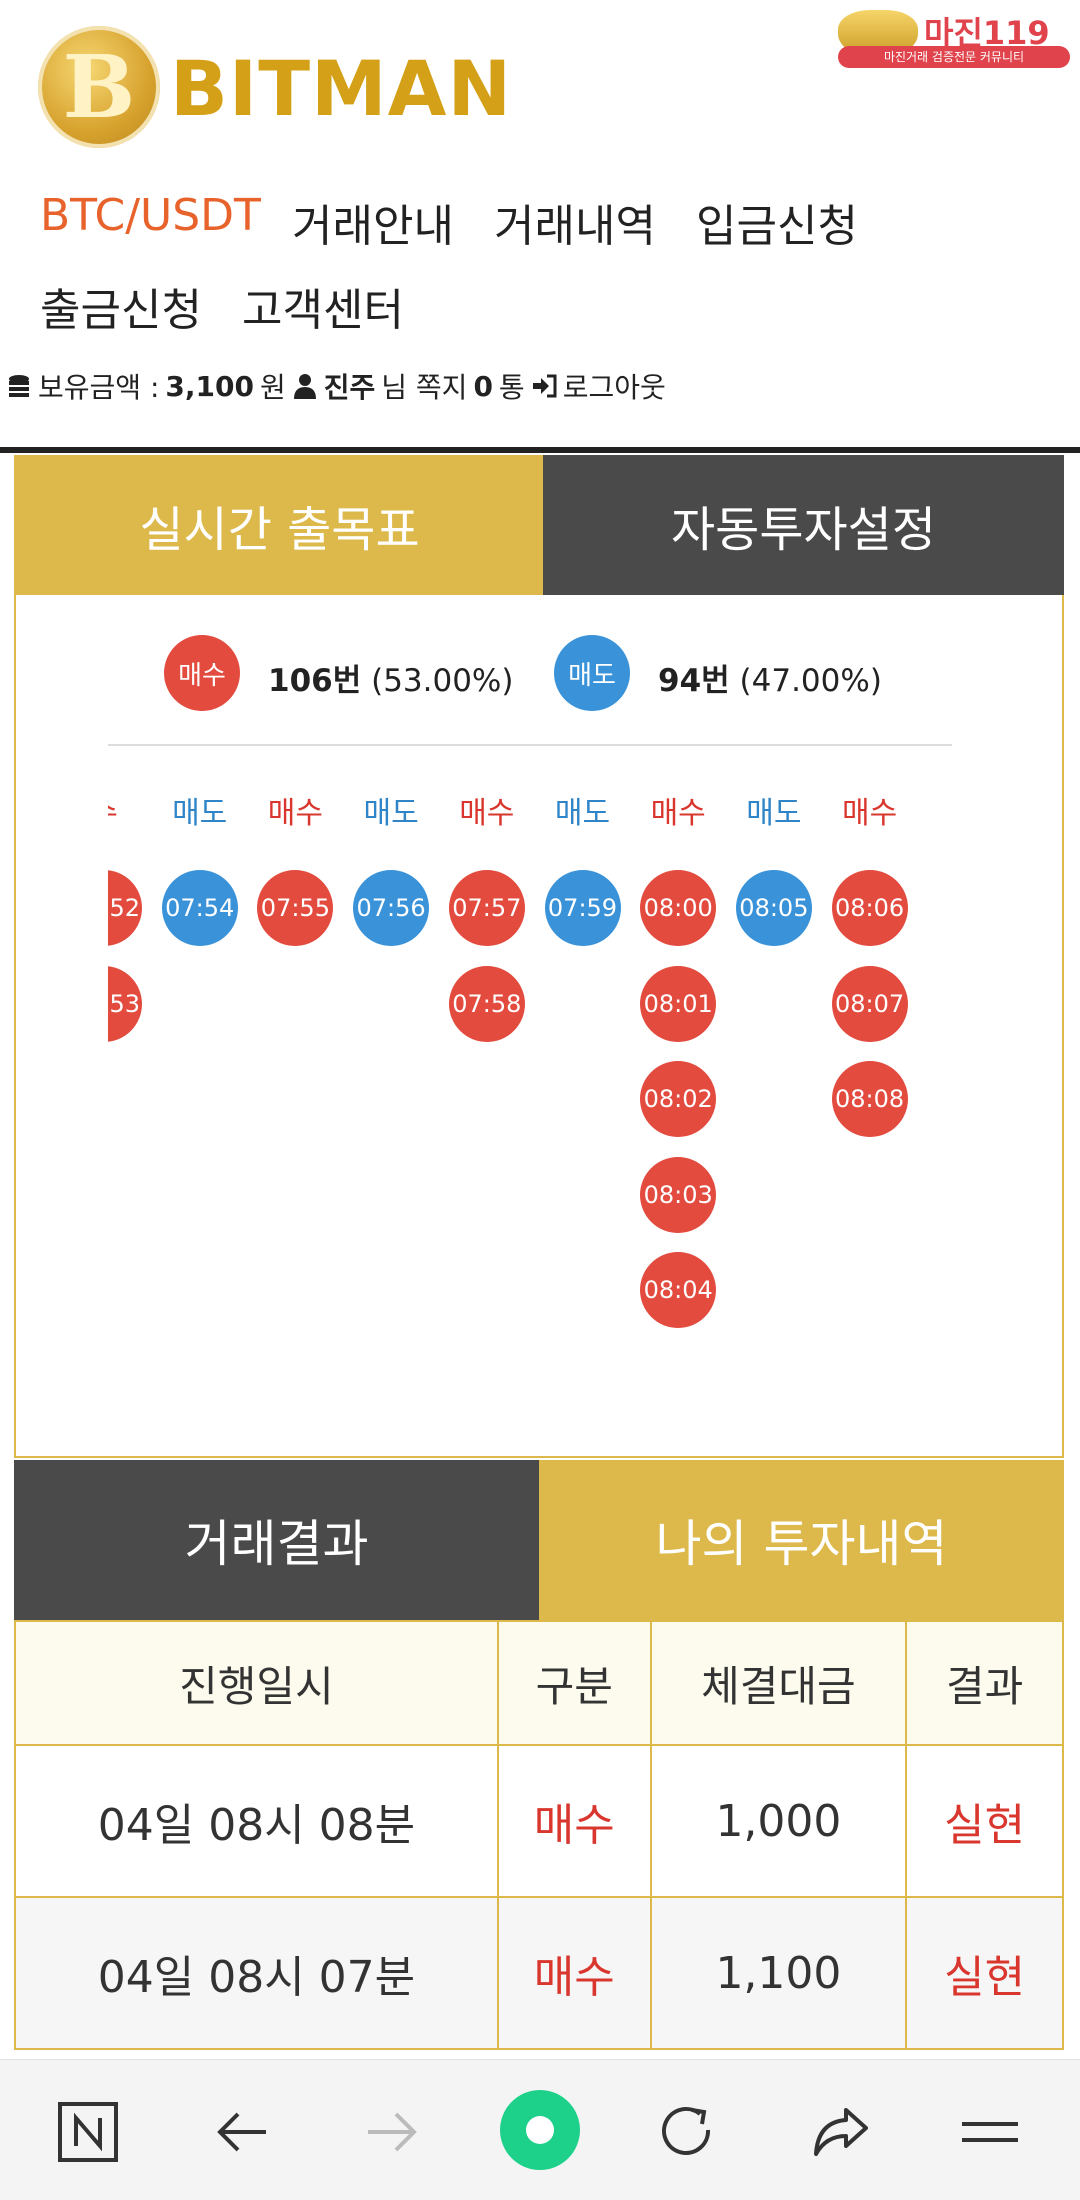 This screenshot has height=2200, width=1080. Describe the element at coordinates (202, 673) in the screenshot. I see `buy-pill: 매수` at that location.